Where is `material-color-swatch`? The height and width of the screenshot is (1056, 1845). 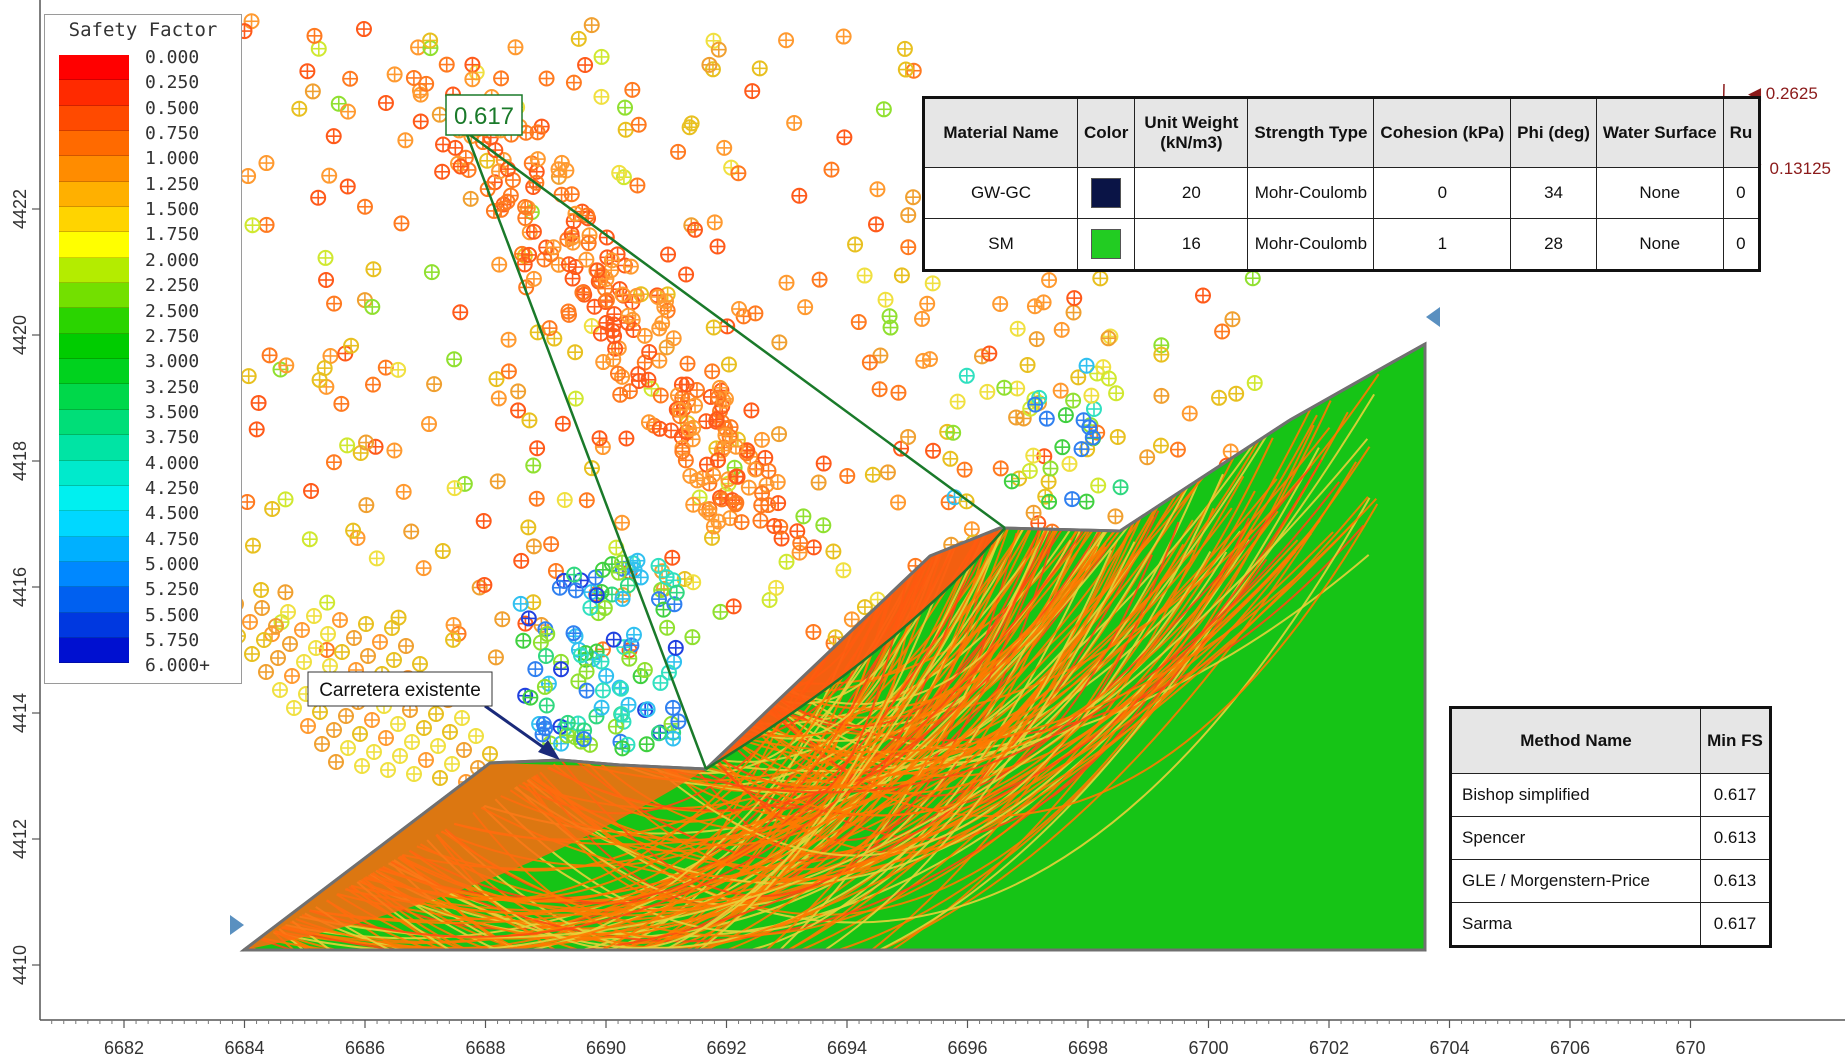
material-color-swatch is located at coordinates (1106, 244).